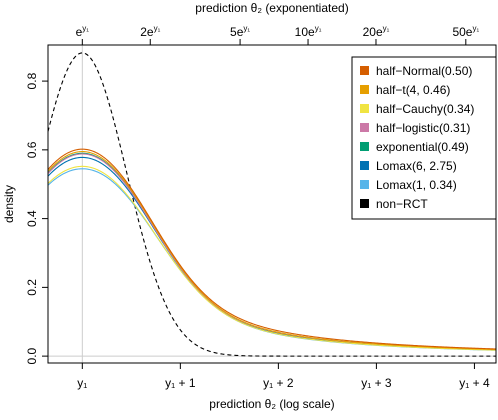 The height and width of the screenshot is (420, 498). Describe the element at coordinates (150, 31) in the screenshot. I see `top-tick-label: 2ey₁` at that location.